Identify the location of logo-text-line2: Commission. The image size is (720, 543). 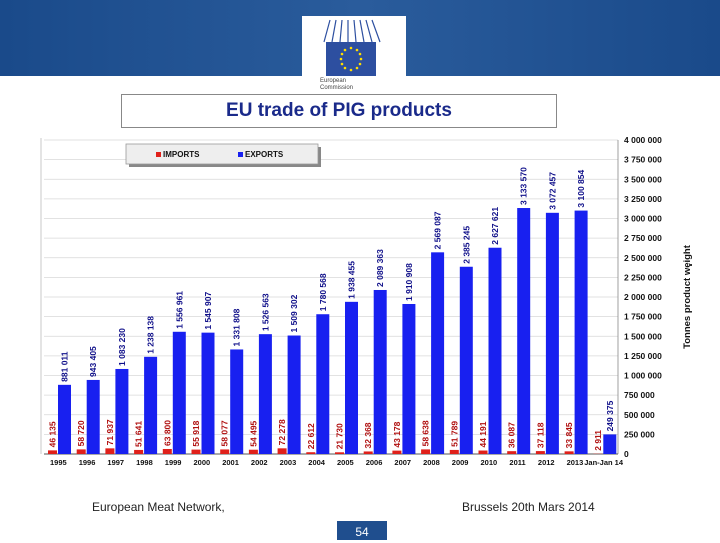
(360, 88).